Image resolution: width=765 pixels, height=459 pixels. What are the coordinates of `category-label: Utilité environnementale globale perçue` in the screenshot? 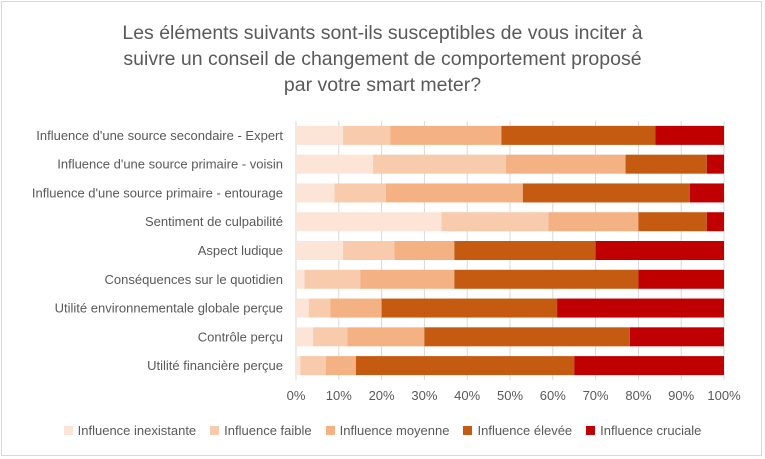 It's located at (169, 308).